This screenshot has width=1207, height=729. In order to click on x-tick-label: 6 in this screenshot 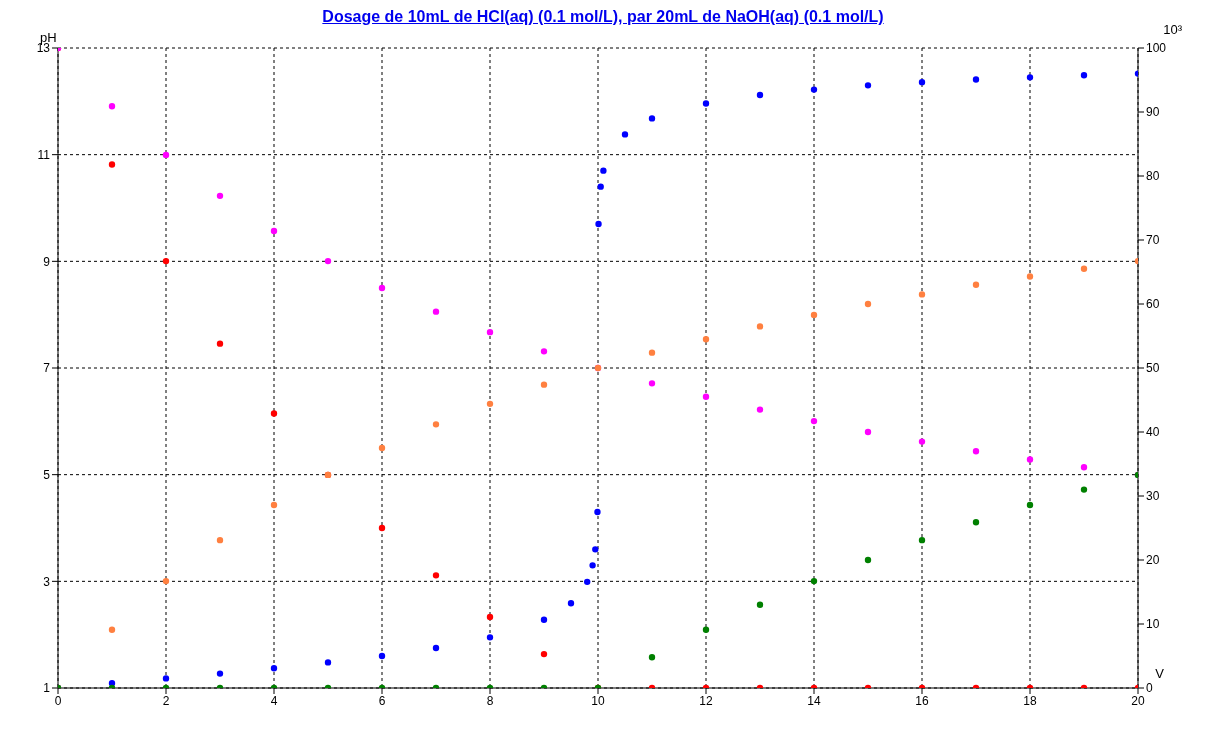, I will do `click(382, 700)`.